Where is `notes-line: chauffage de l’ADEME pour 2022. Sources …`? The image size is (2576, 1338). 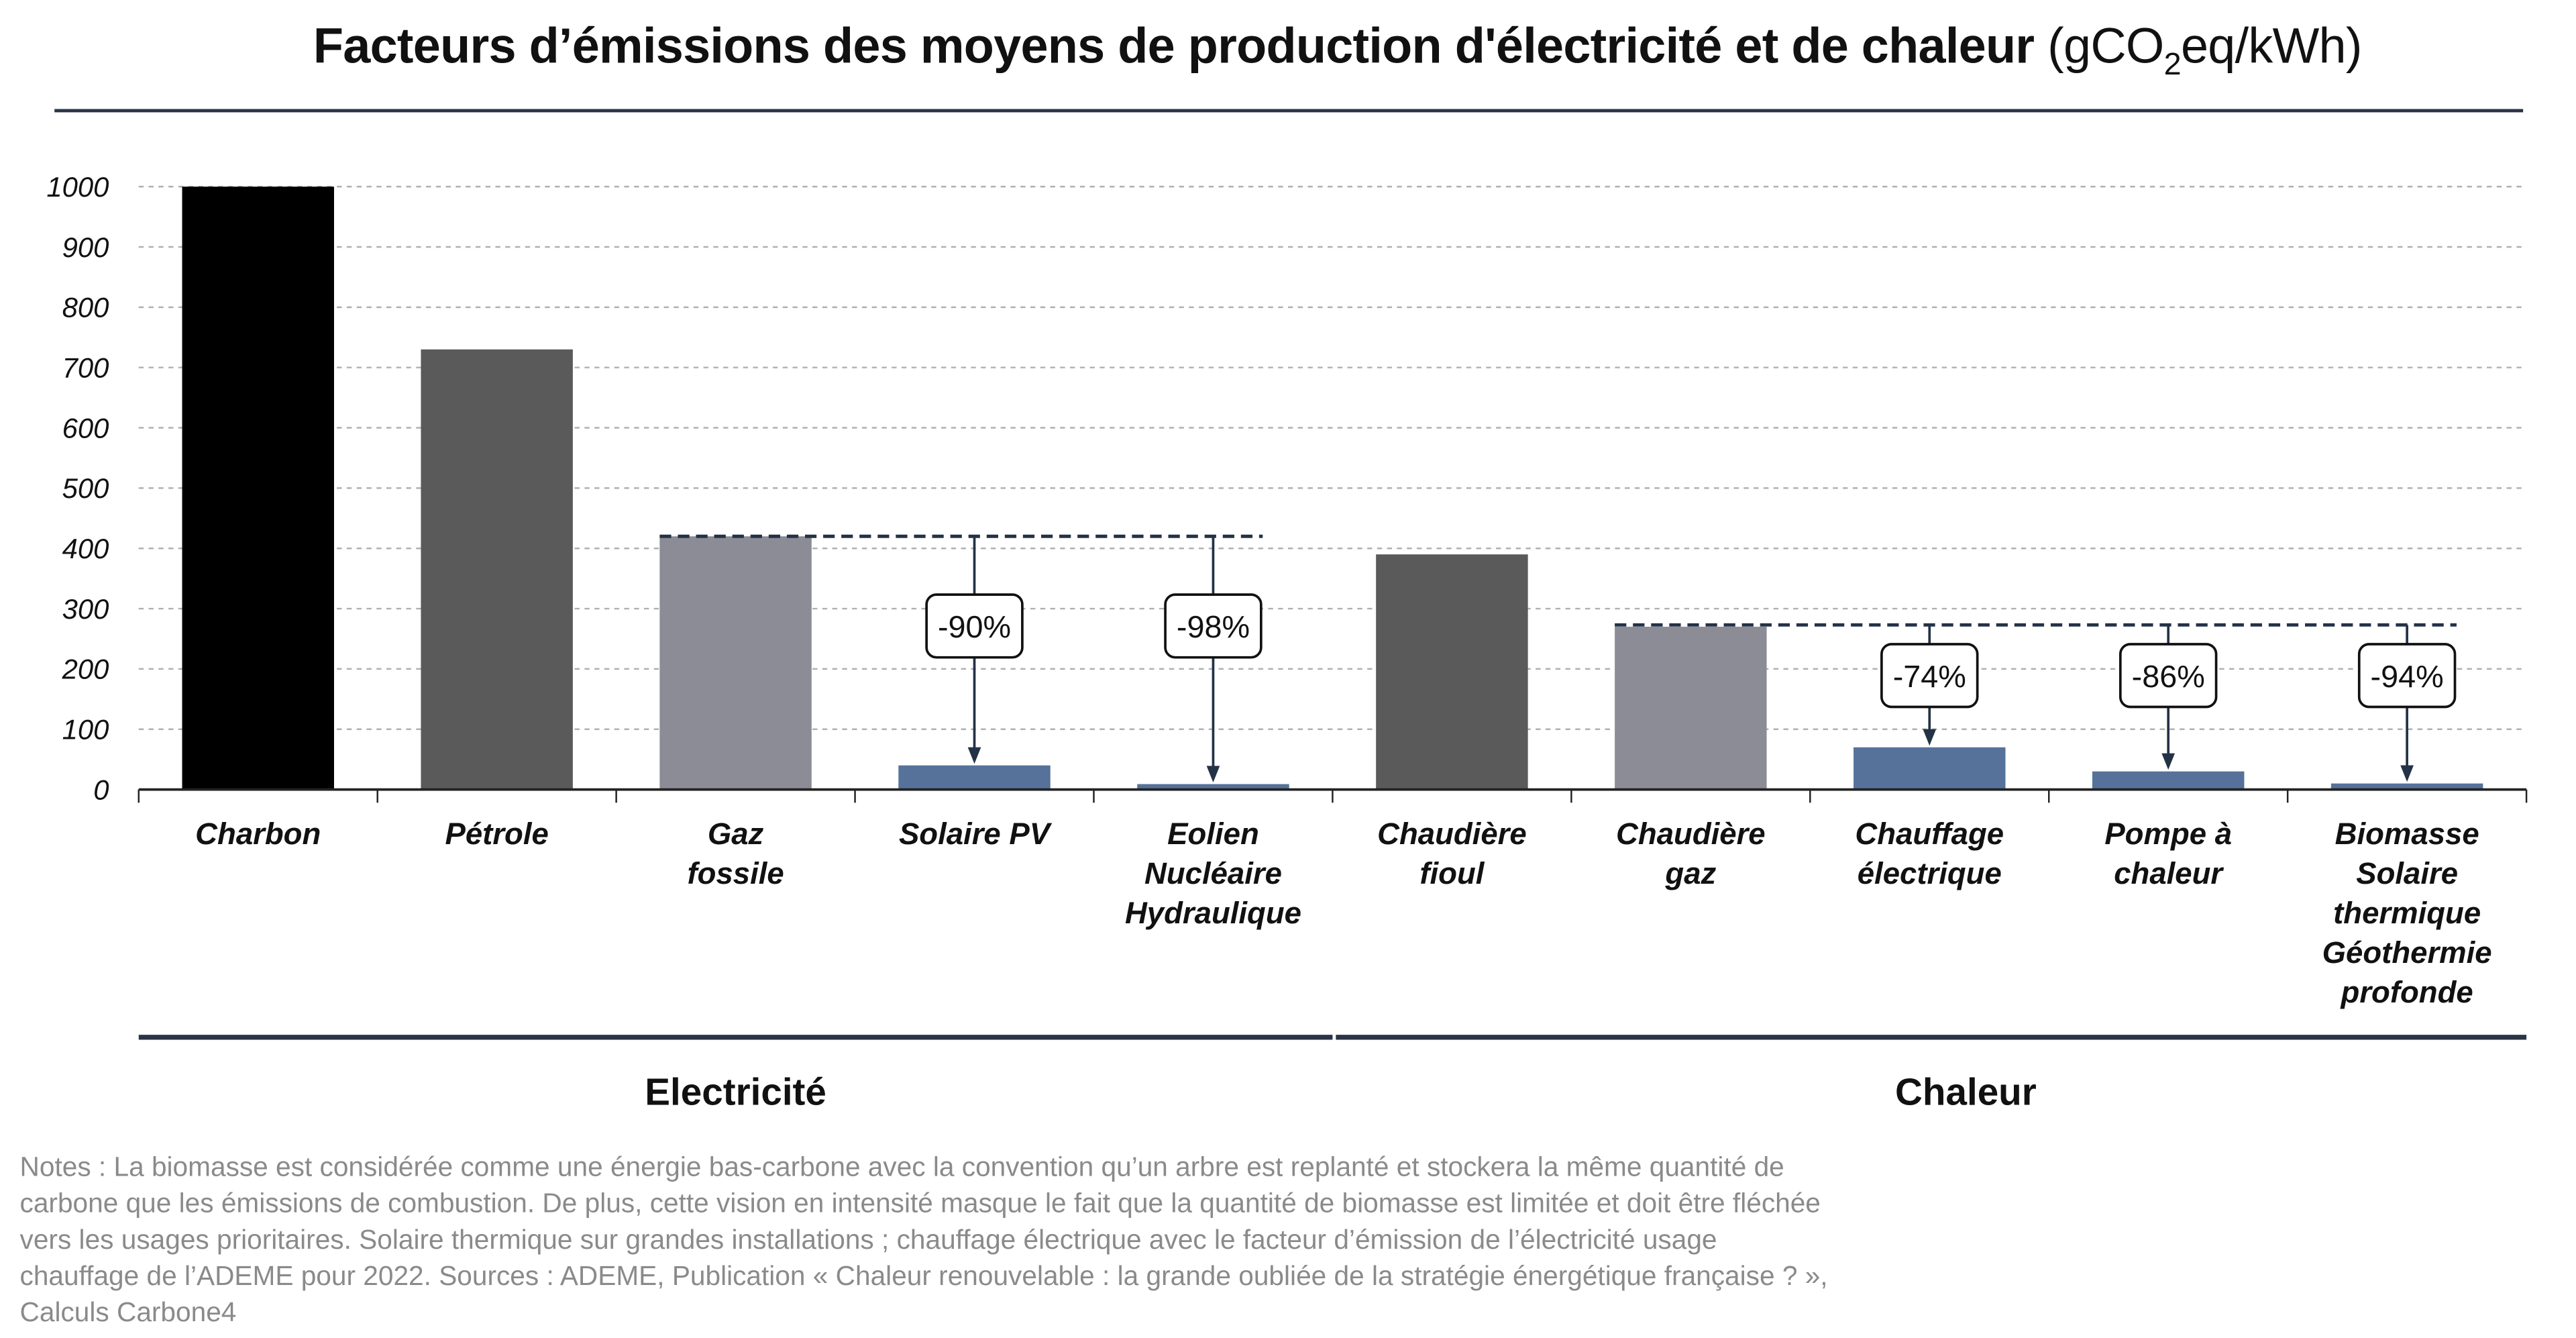 notes-line: chauffage de l’ADEME pour 2022. Sources … is located at coordinates (923, 1277).